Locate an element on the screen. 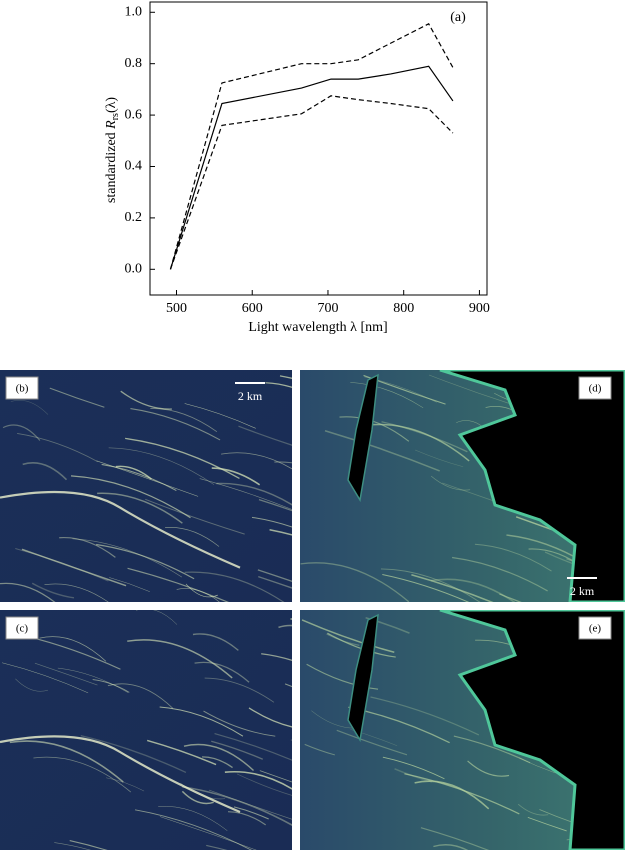 Image resolution: width=625 pixels, height=851 pixels. x-tick-label: 700 is located at coordinates (327, 308).